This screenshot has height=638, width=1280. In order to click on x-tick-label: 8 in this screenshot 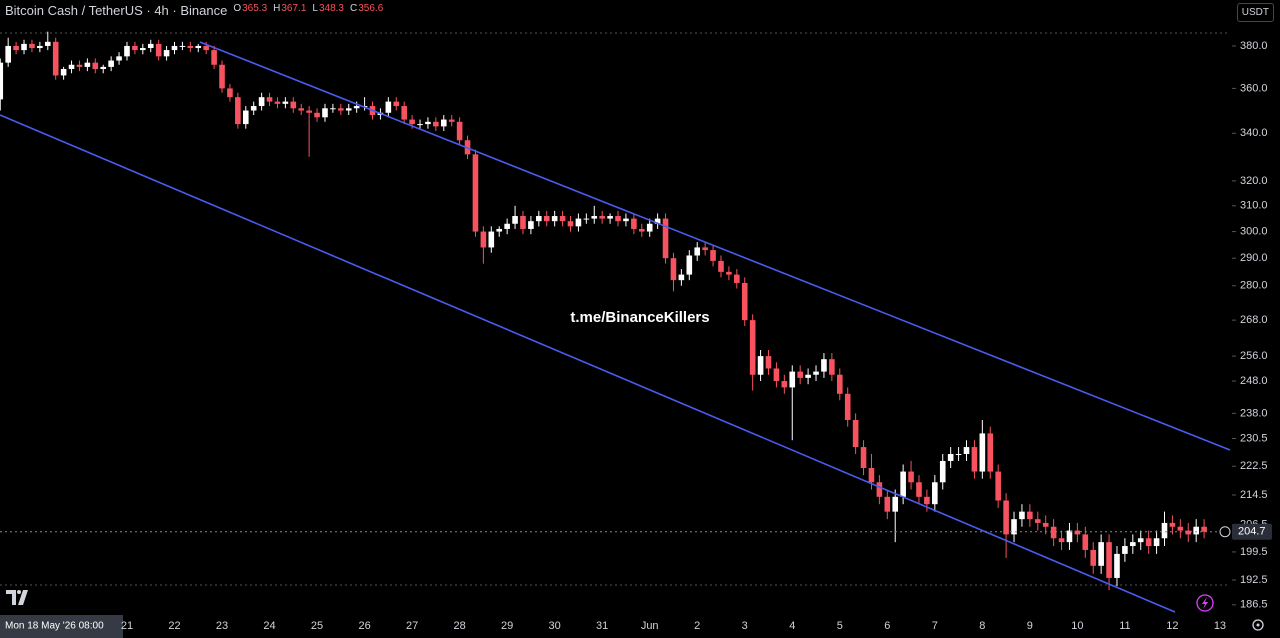, I will do `click(982, 626)`.